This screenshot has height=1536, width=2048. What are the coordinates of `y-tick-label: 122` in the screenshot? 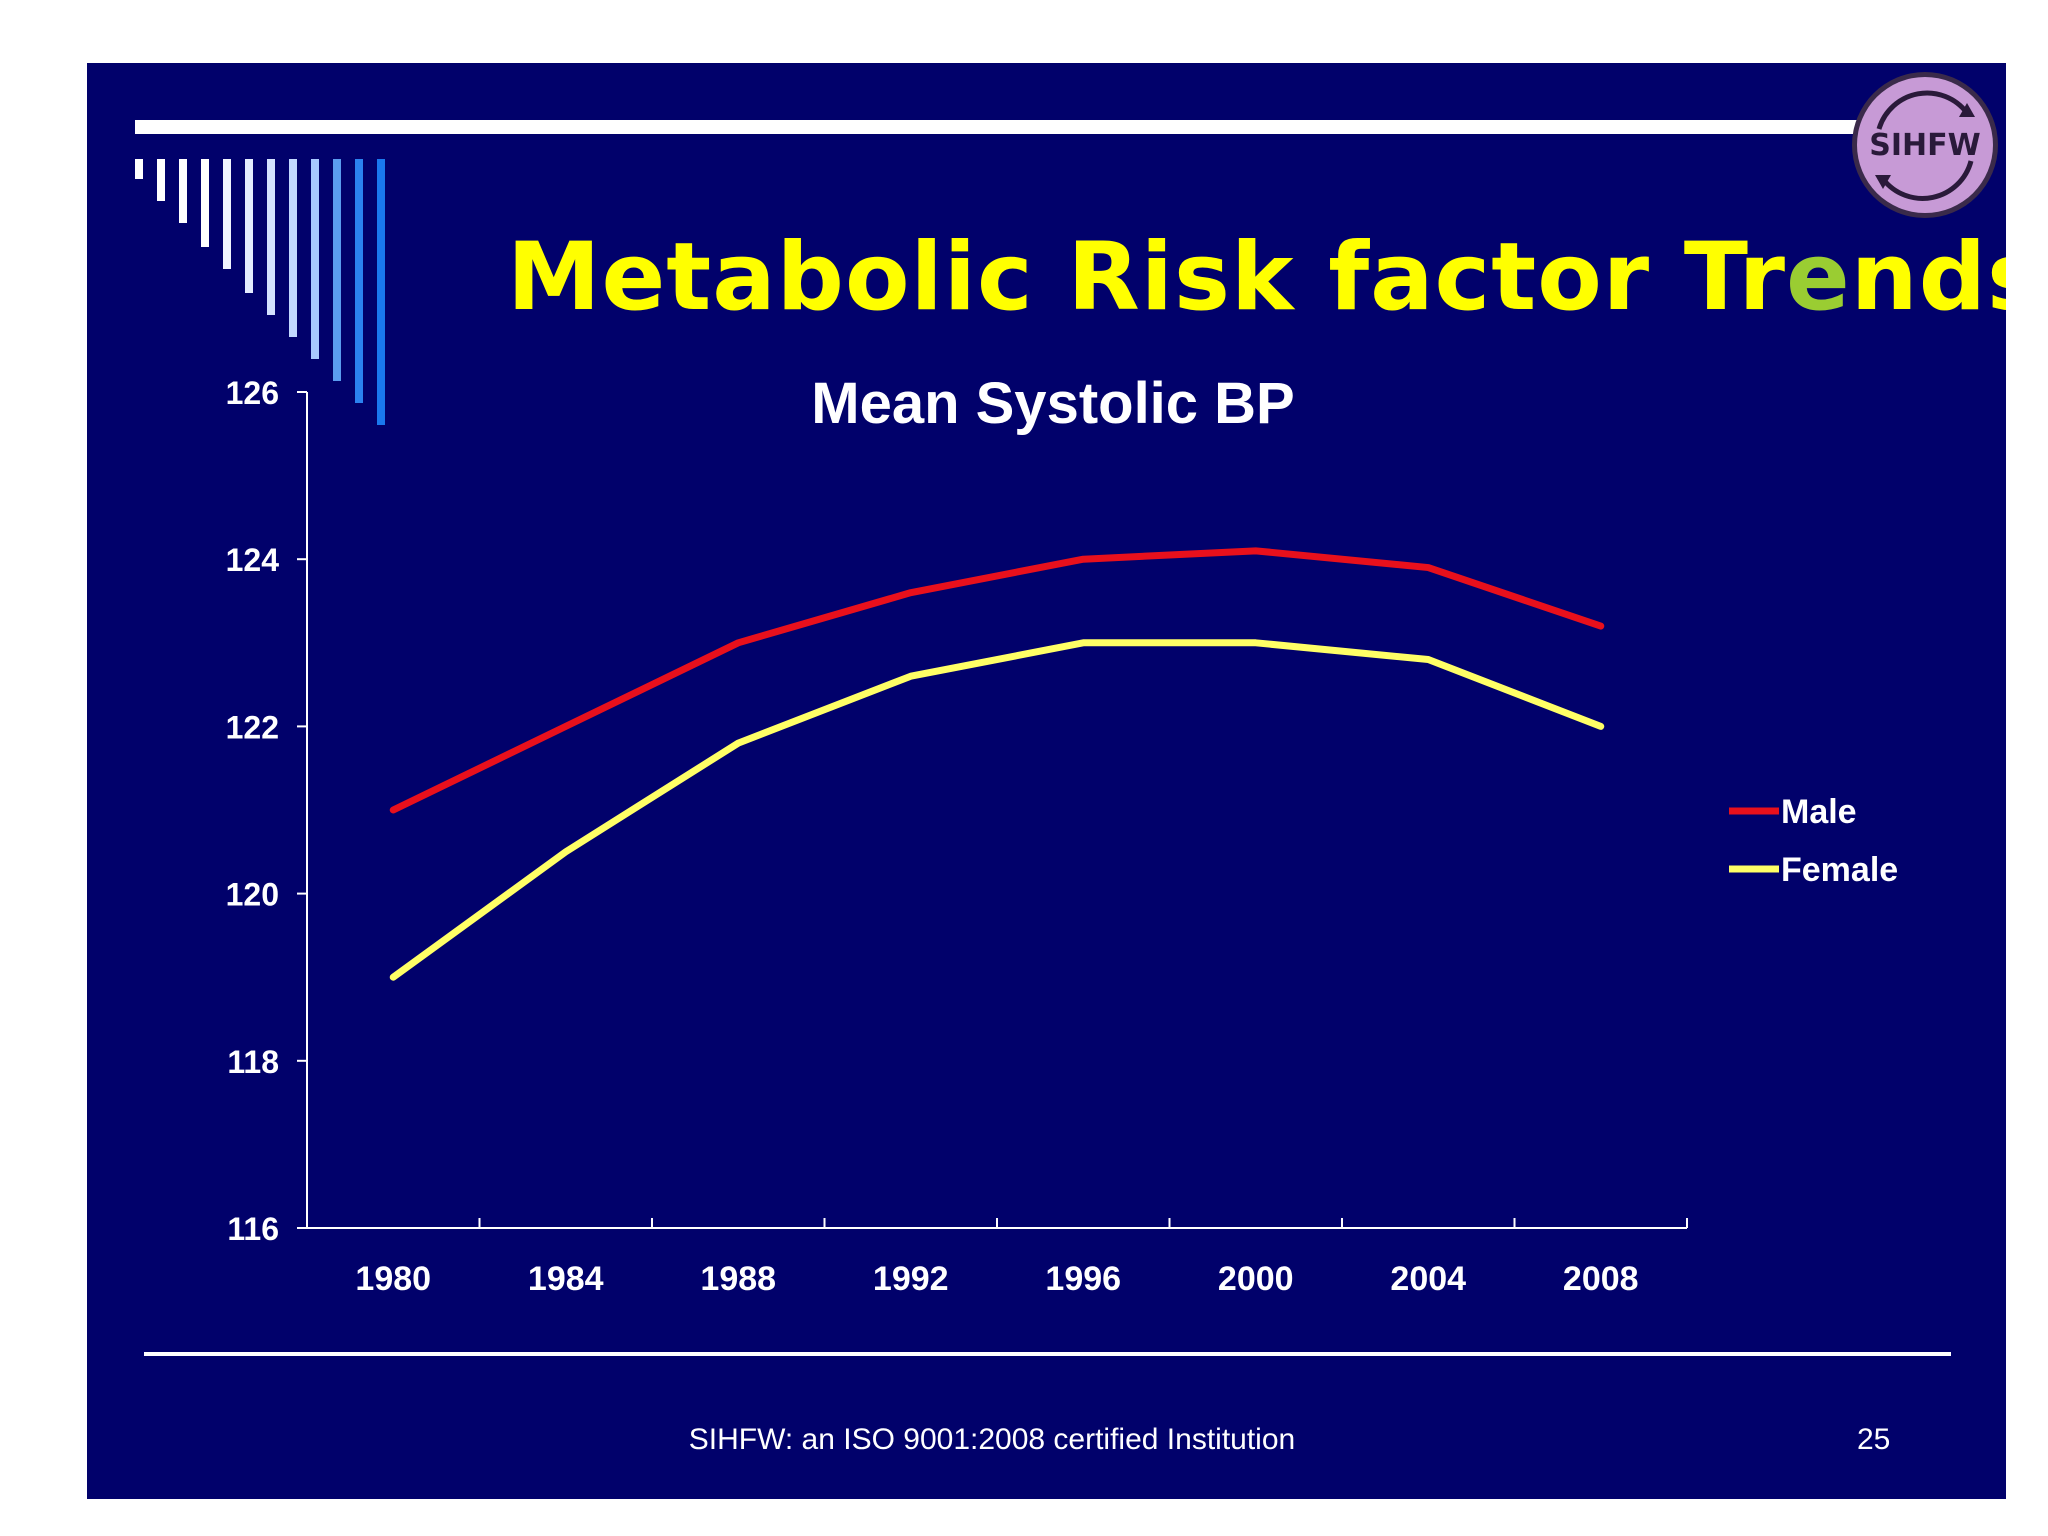 It's located at (252, 727).